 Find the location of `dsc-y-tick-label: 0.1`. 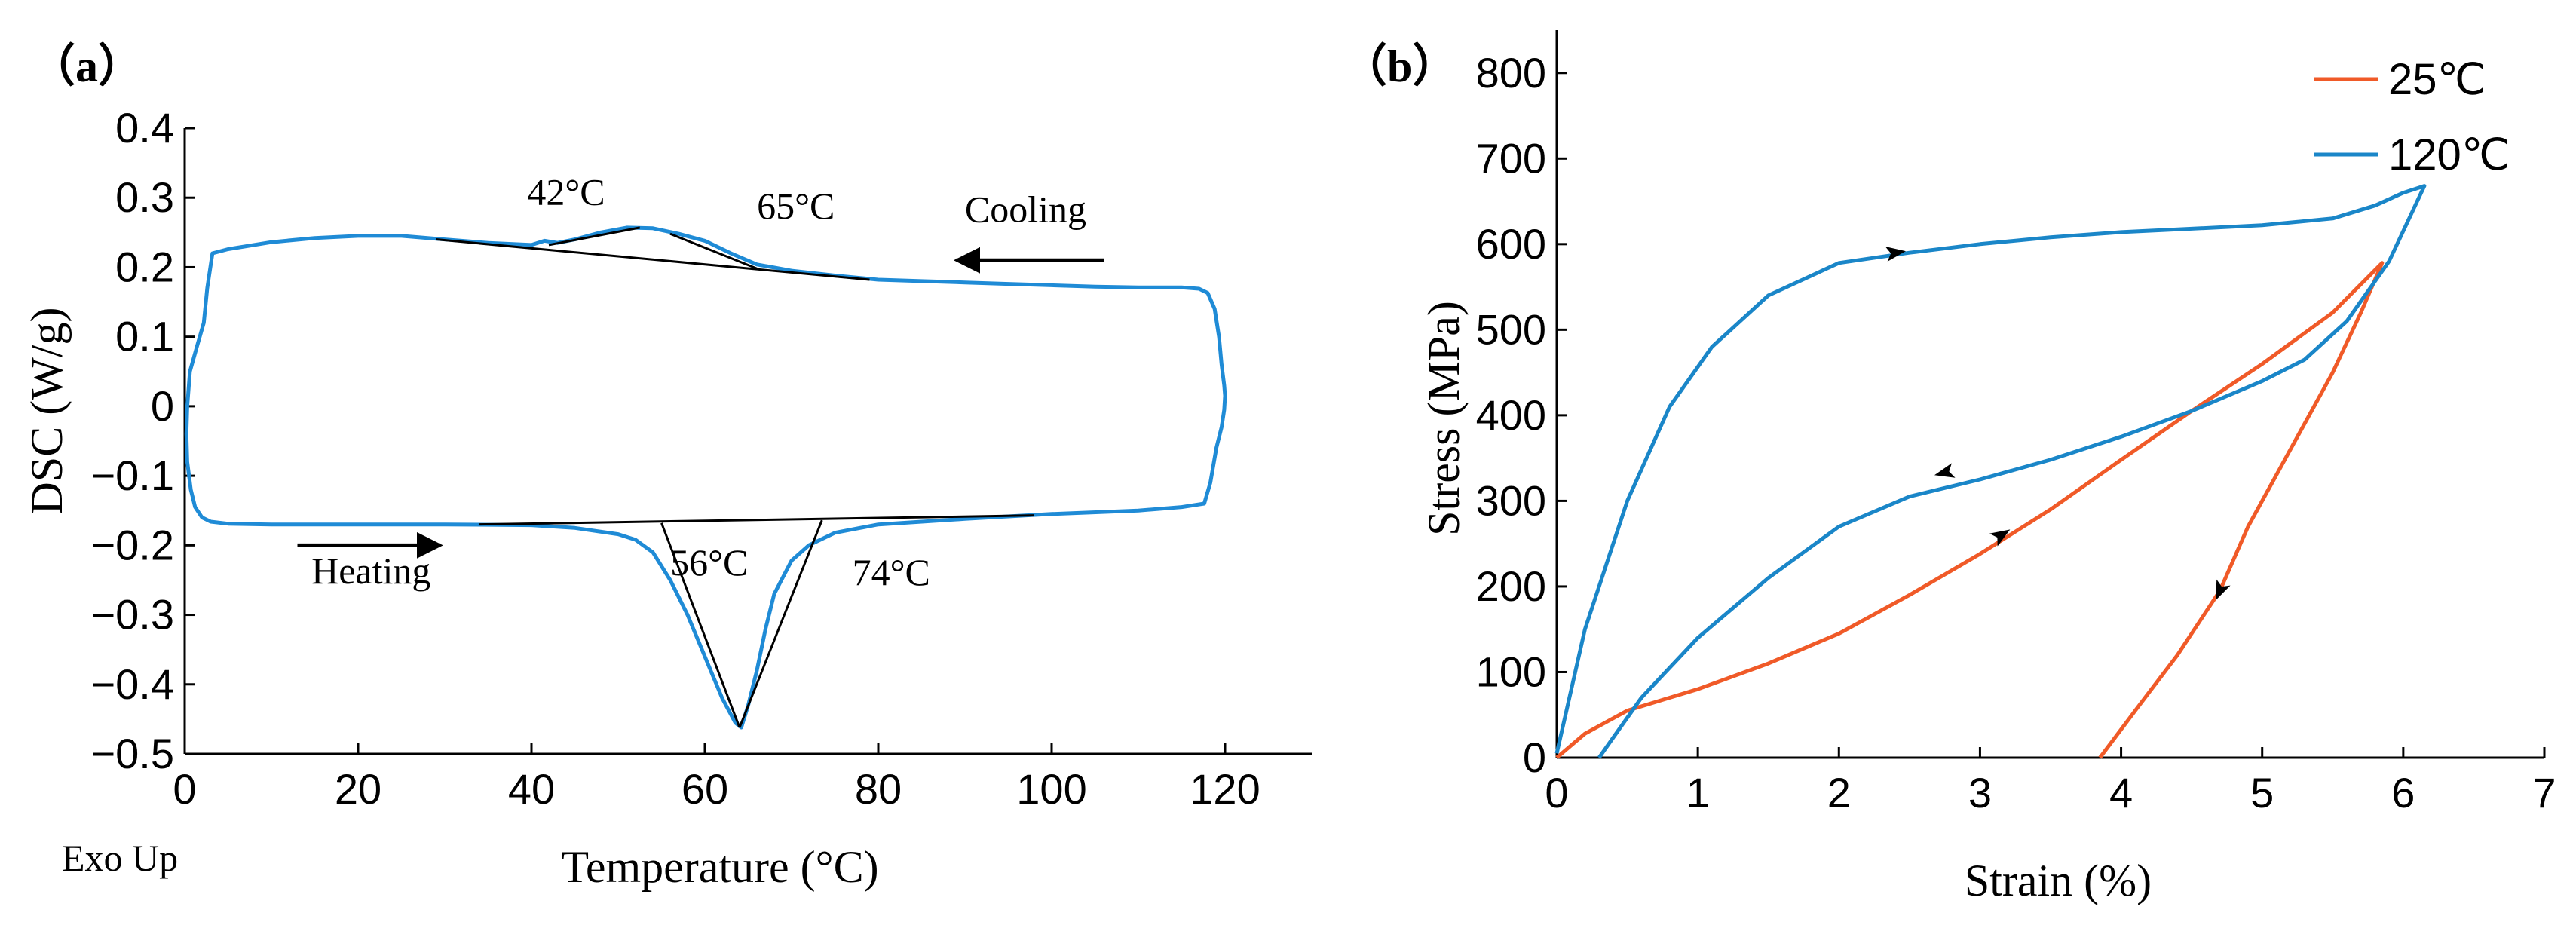

dsc-y-tick-label: 0.1 is located at coordinates (144, 336).